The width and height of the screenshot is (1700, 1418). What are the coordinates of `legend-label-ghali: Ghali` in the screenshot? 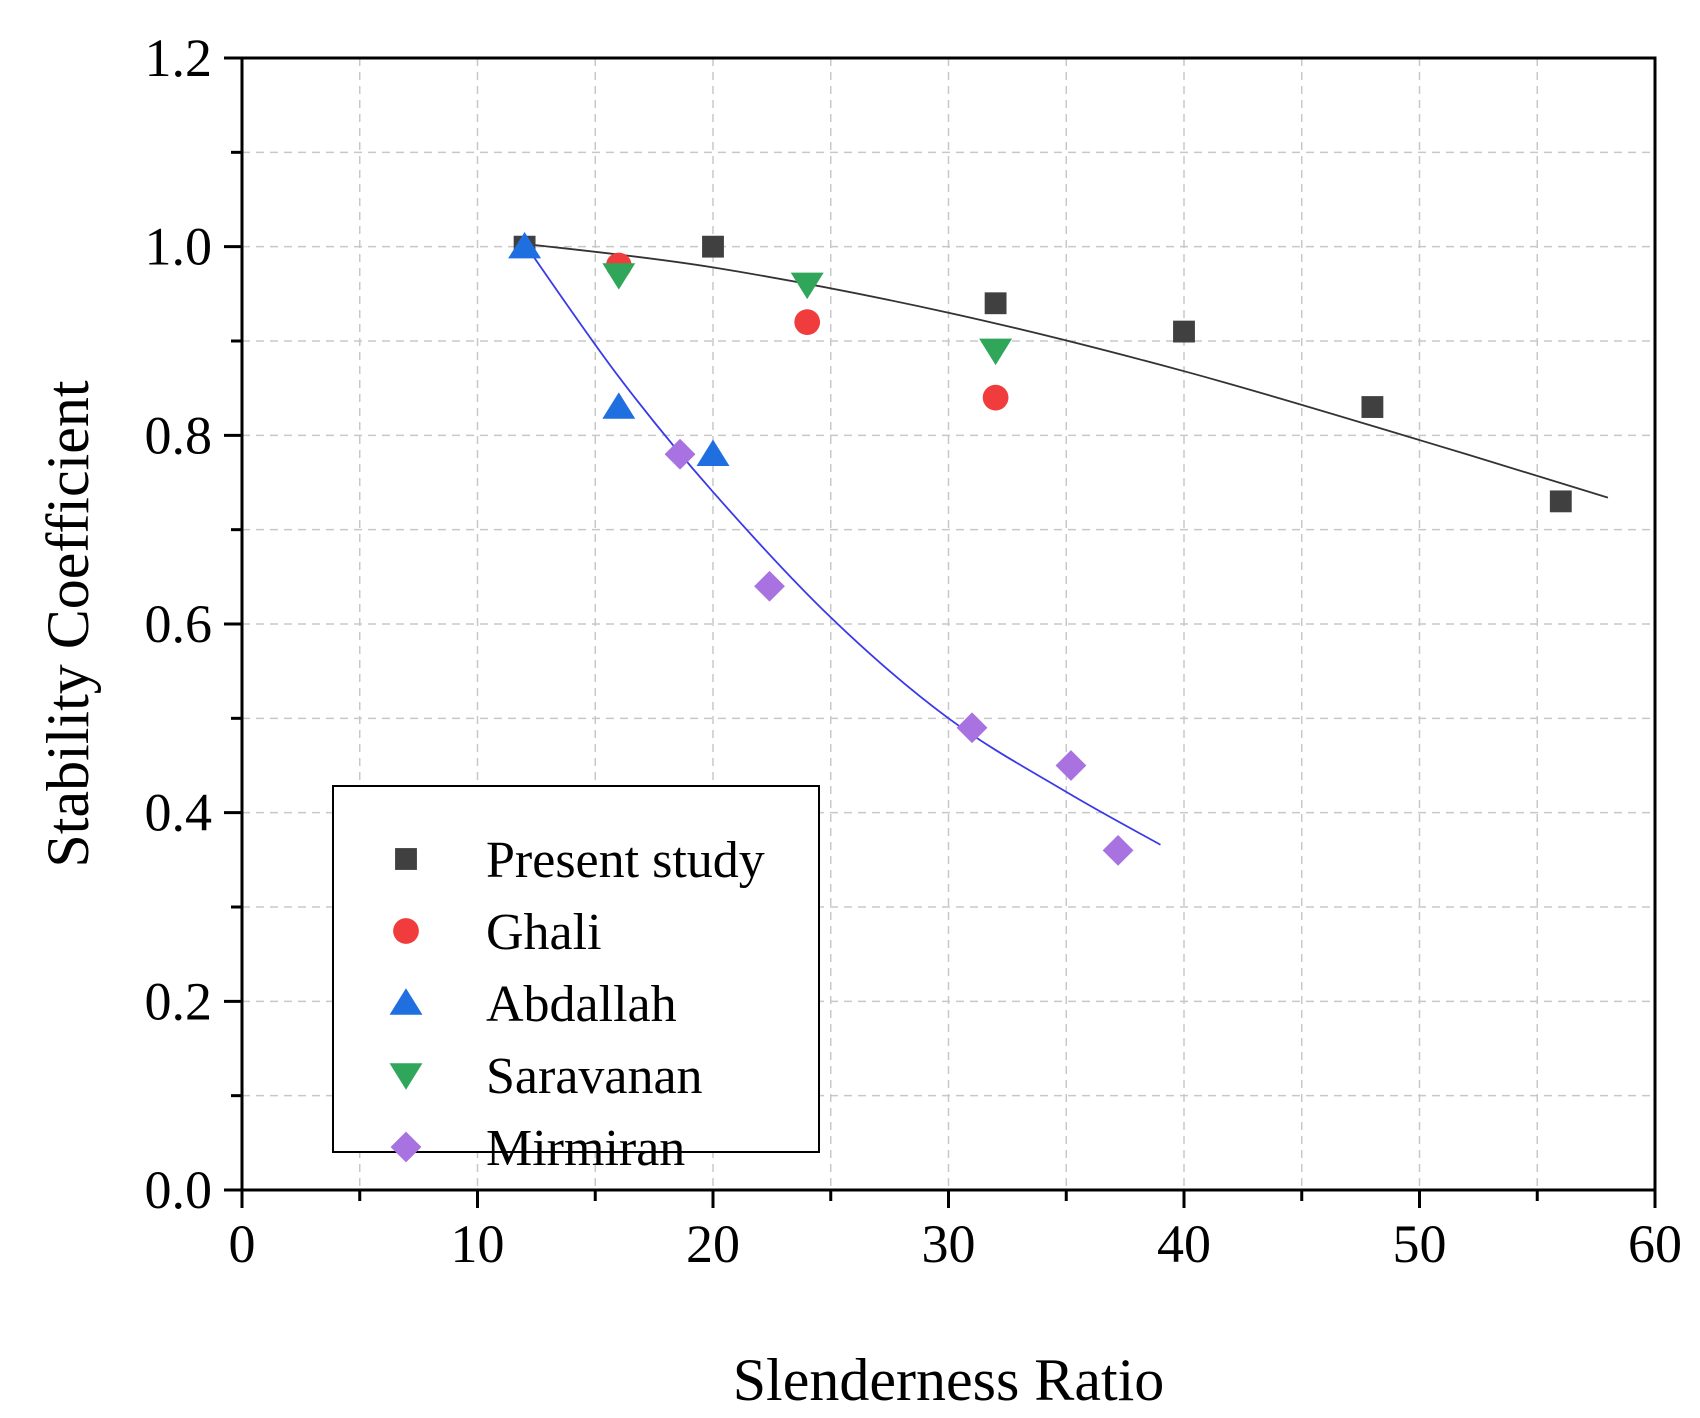 It's located at (544, 932).